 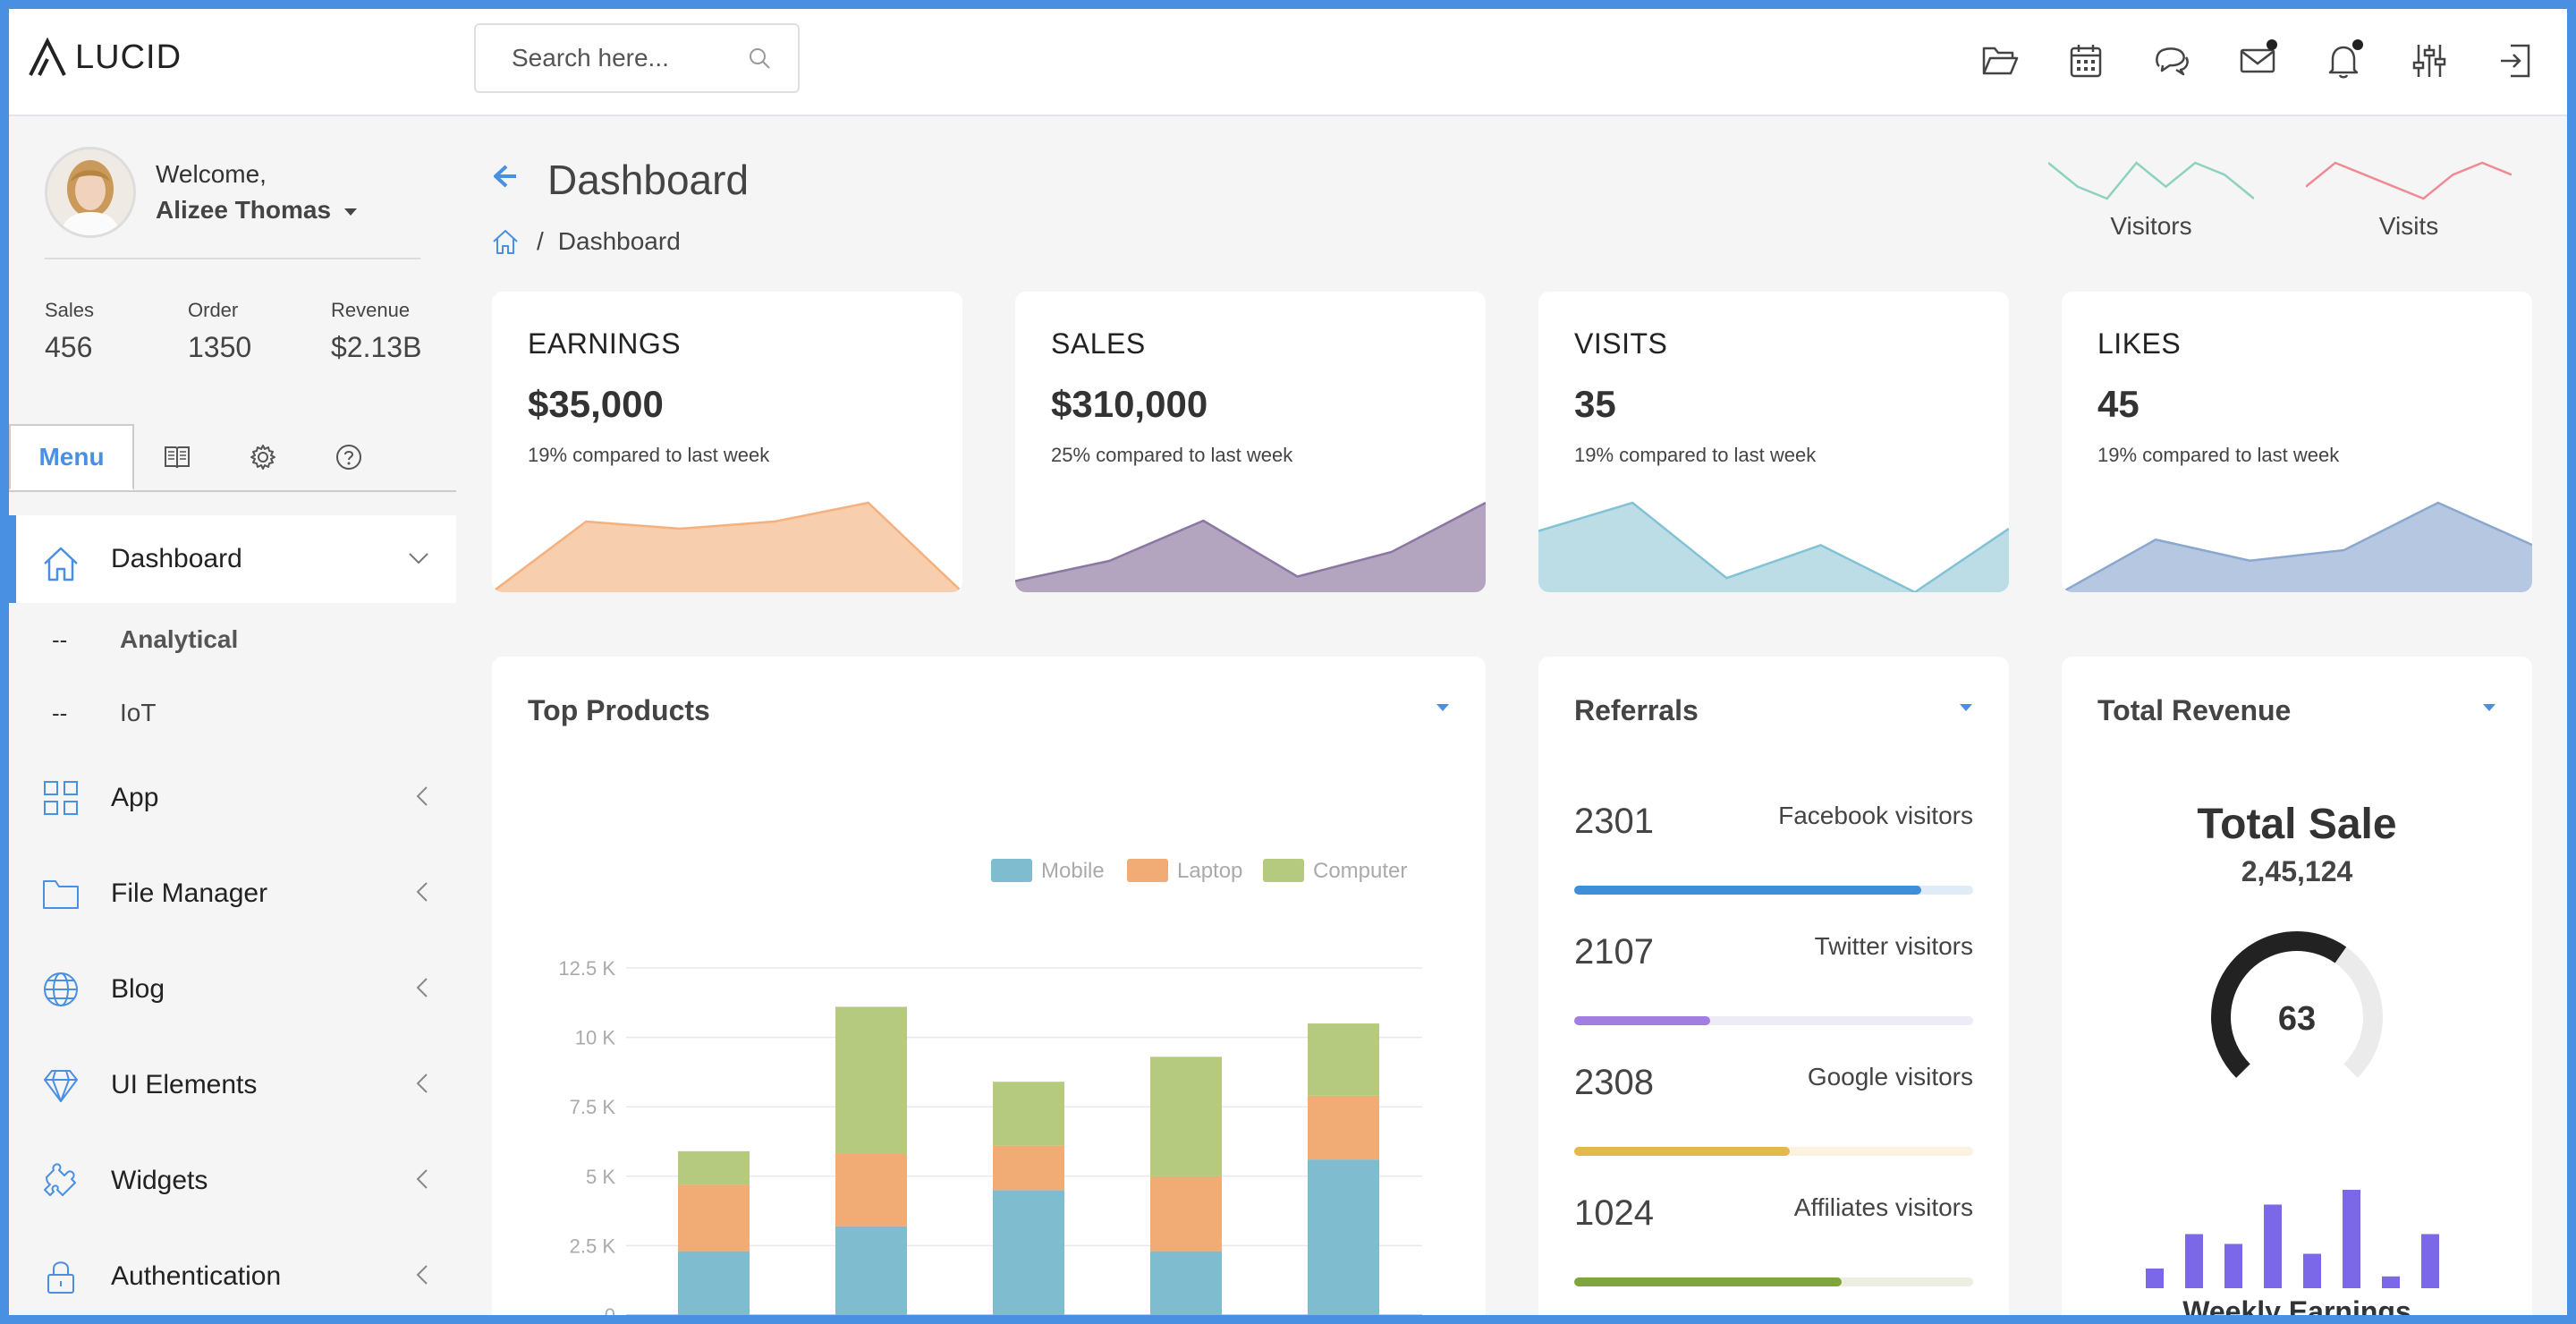 What do you see at coordinates (1893, 946) in the screenshot?
I see `referral-label: Twitter visitors` at bounding box center [1893, 946].